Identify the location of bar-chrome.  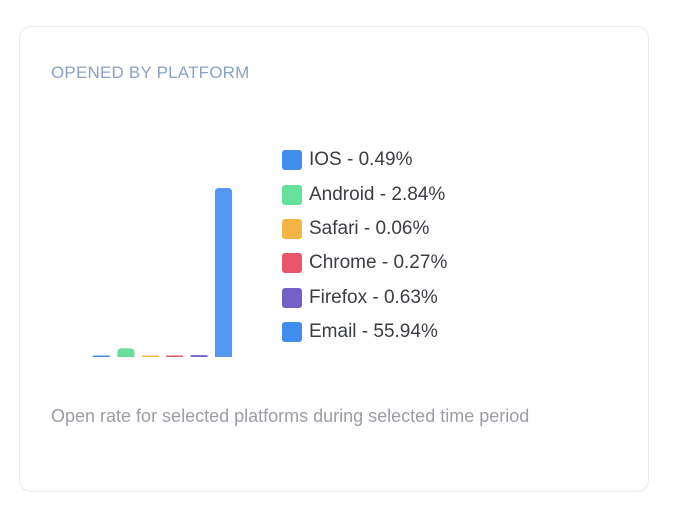
(175, 356).